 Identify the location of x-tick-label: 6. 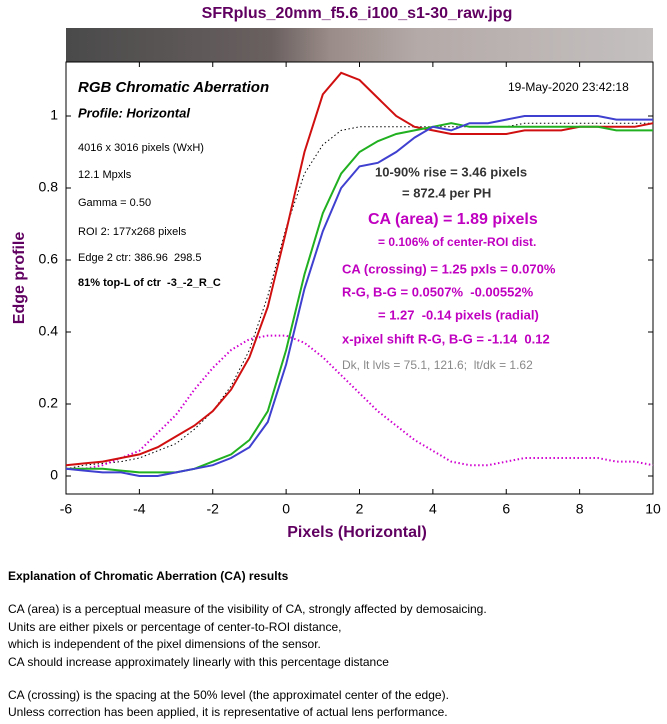
(506, 509).